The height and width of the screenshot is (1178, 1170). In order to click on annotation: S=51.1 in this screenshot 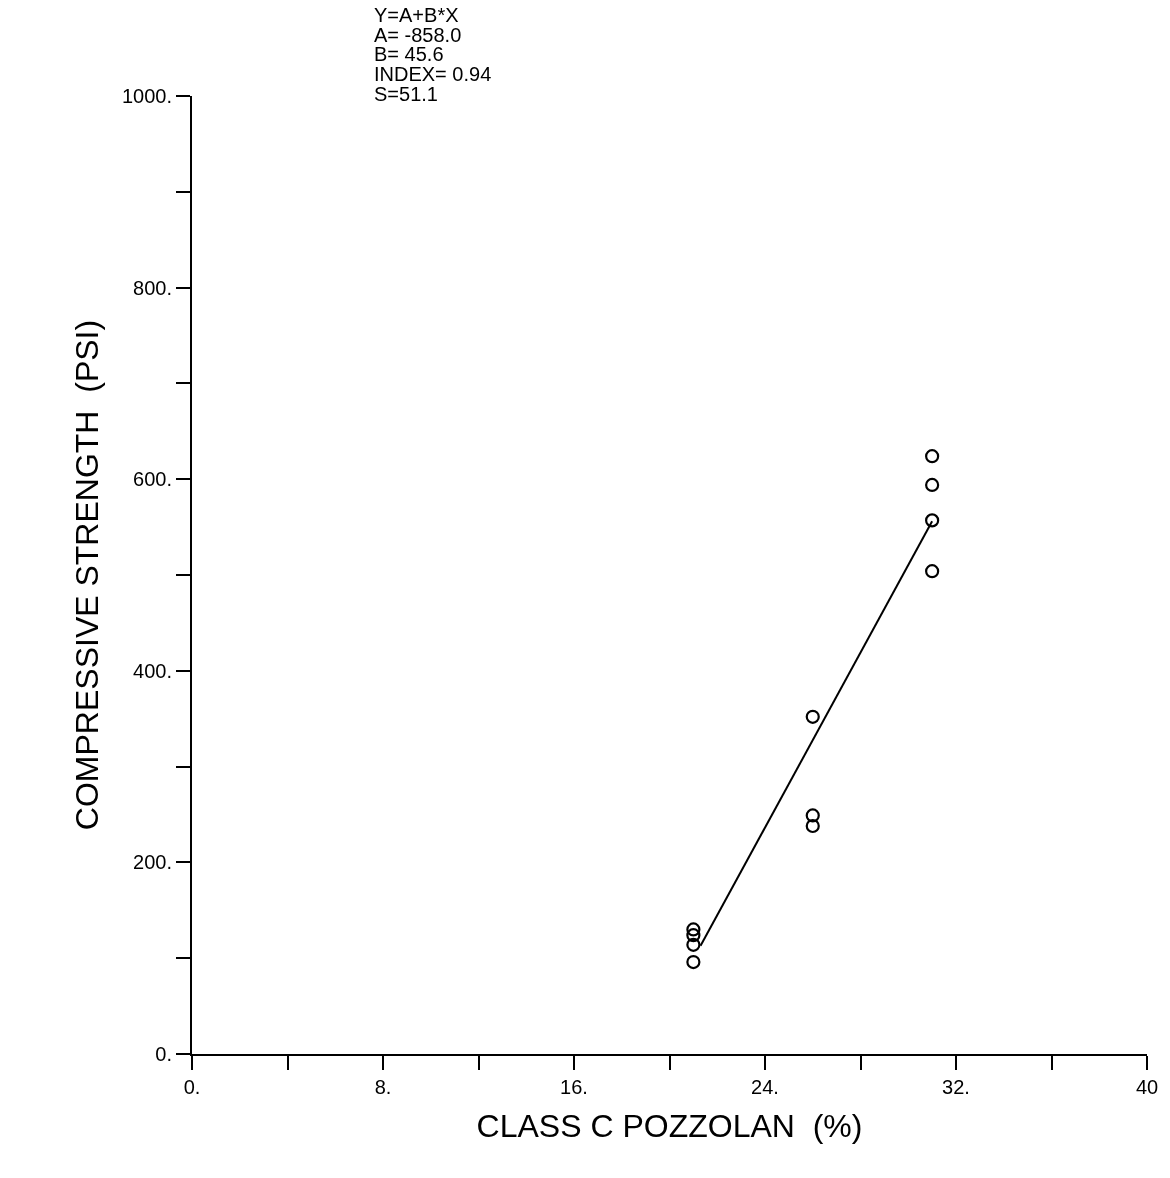, I will do `click(406, 94)`.